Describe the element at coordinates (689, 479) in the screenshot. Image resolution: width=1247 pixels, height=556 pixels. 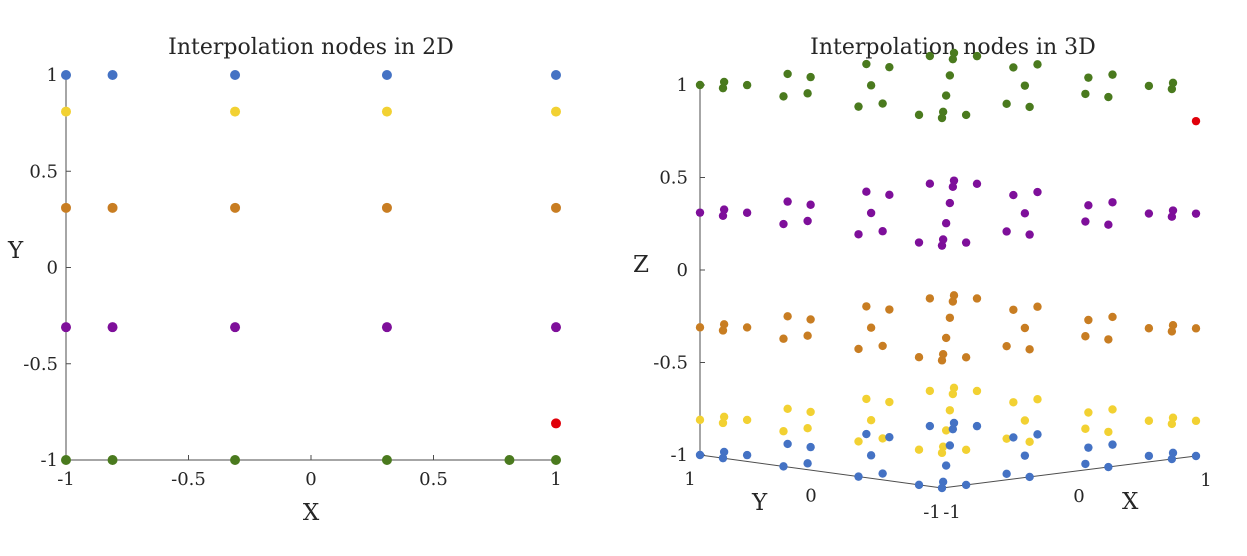
I see `y-tick-label: 1` at that location.